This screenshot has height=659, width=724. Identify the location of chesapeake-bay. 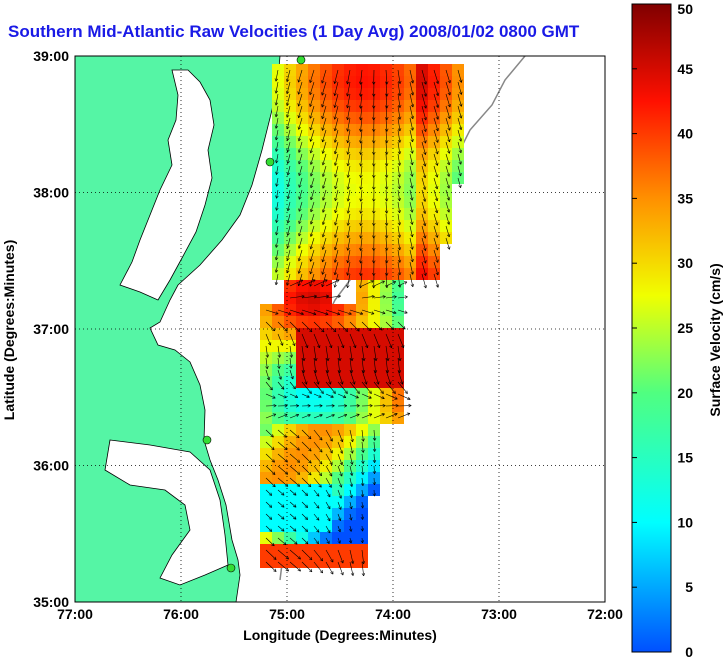
(167, 185).